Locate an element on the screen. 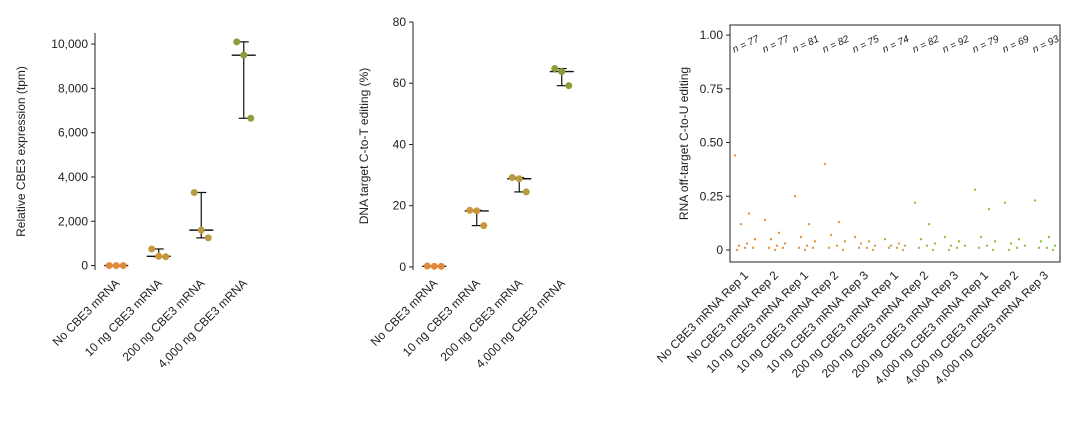 Image resolution: width=1080 pixels, height=424 pixels. y-axis-title: Relative CBE3 expression (tpm) is located at coordinates (21, 151).